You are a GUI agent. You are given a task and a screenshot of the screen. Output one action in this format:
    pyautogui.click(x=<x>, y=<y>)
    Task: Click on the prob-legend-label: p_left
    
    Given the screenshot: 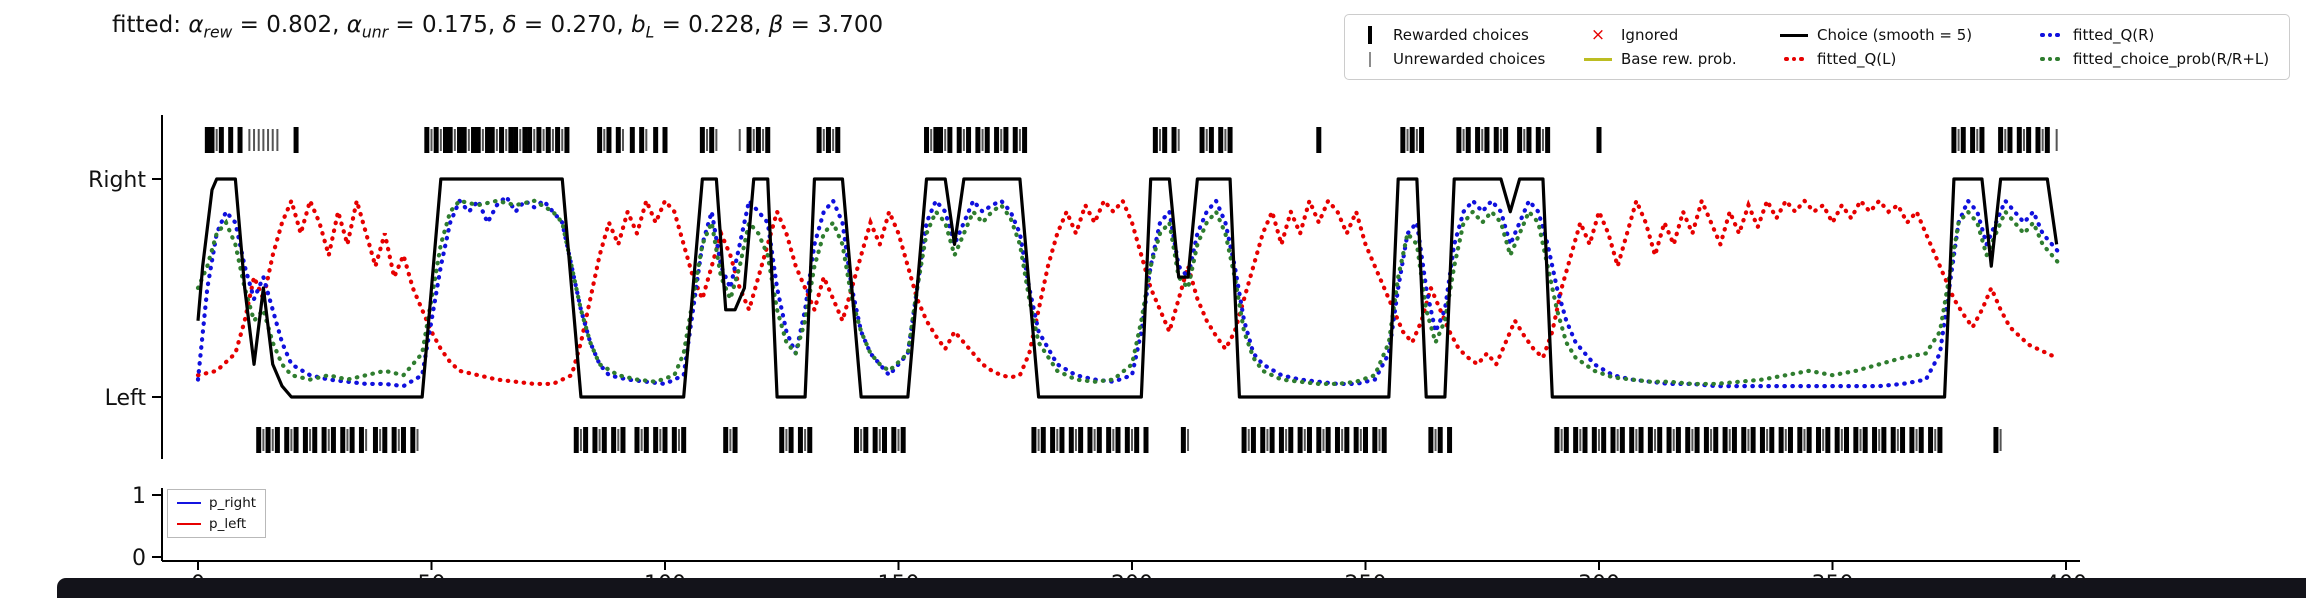 What is the action you would take?
    pyautogui.click(x=228, y=524)
    